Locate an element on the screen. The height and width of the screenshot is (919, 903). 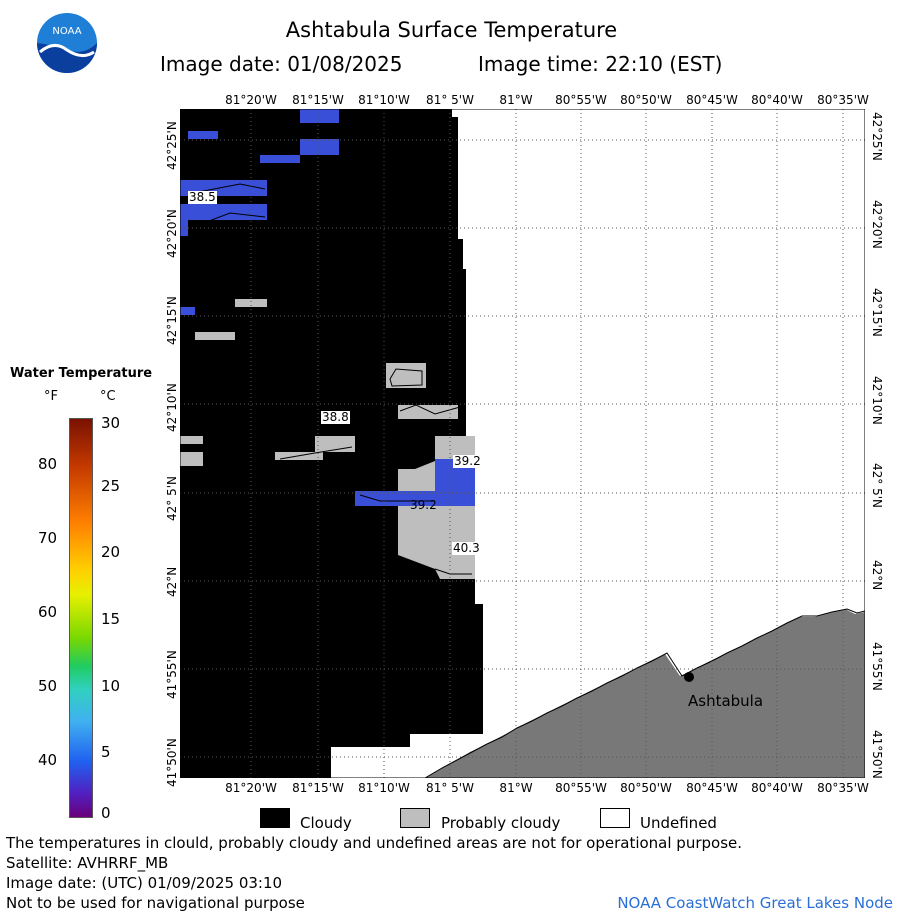
undefined-swatch is located at coordinates (615, 818).